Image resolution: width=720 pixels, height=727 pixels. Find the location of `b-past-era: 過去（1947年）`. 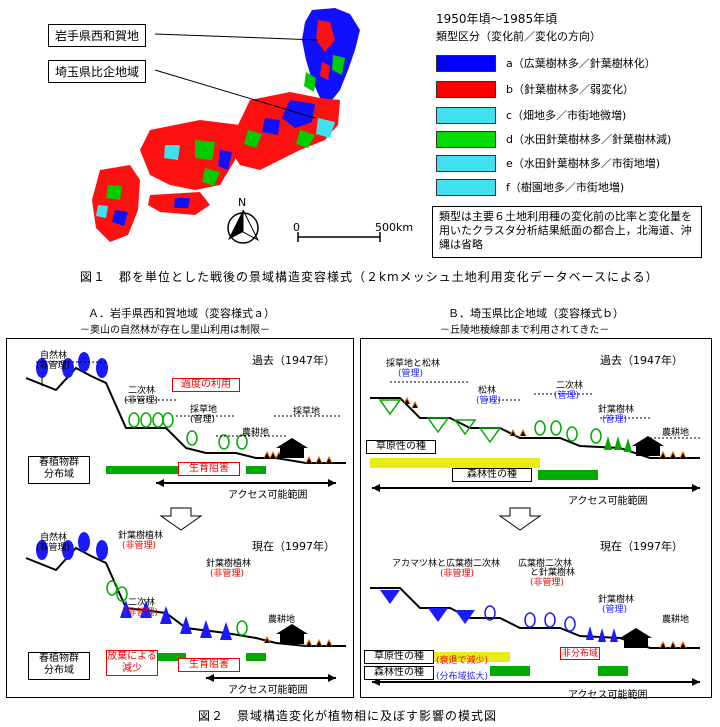

b-past-era: 過去（1947年） is located at coordinates (641, 360).